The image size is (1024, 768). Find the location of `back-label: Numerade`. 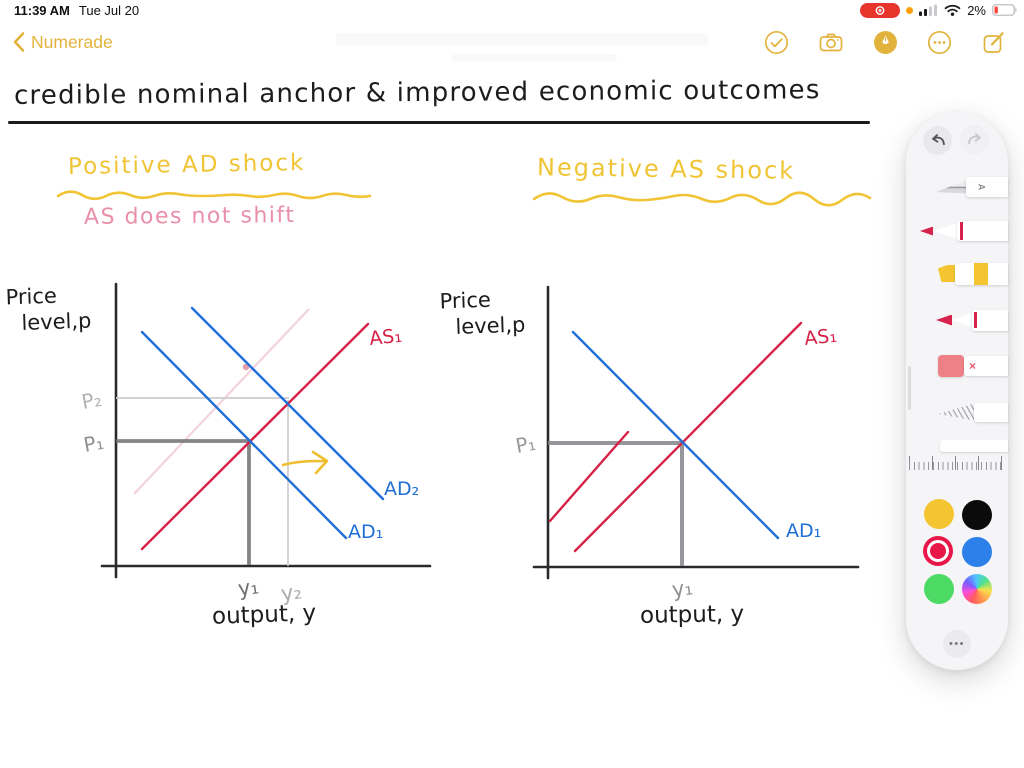

back-label: Numerade is located at coordinates (72, 41).